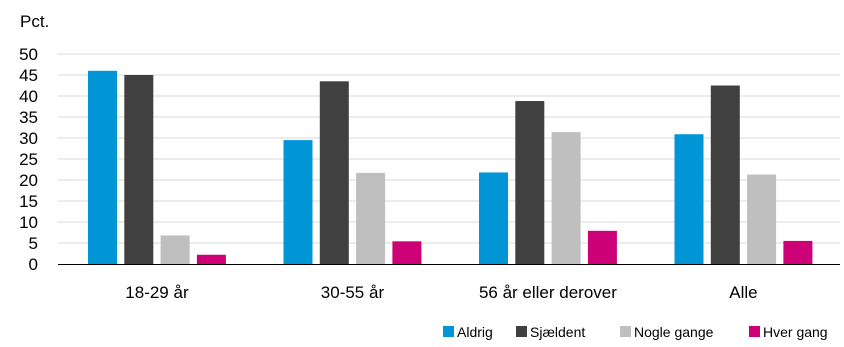 This screenshot has width=844, height=347. What do you see at coordinates (33, 264) in the screenshot?
I see `y-tick-label: 0` at bounding box center [33, 264].